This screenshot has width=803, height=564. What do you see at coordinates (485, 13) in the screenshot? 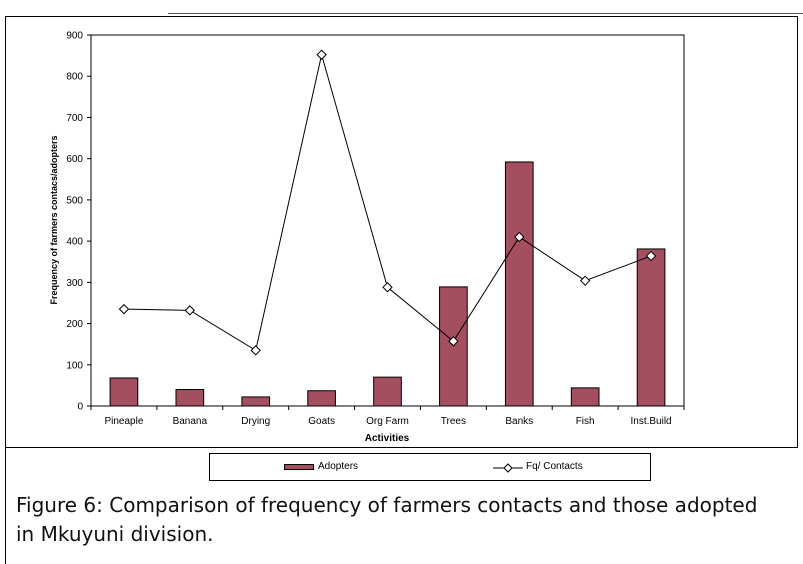
I see `top-rule` at bounding box center [485, 13].